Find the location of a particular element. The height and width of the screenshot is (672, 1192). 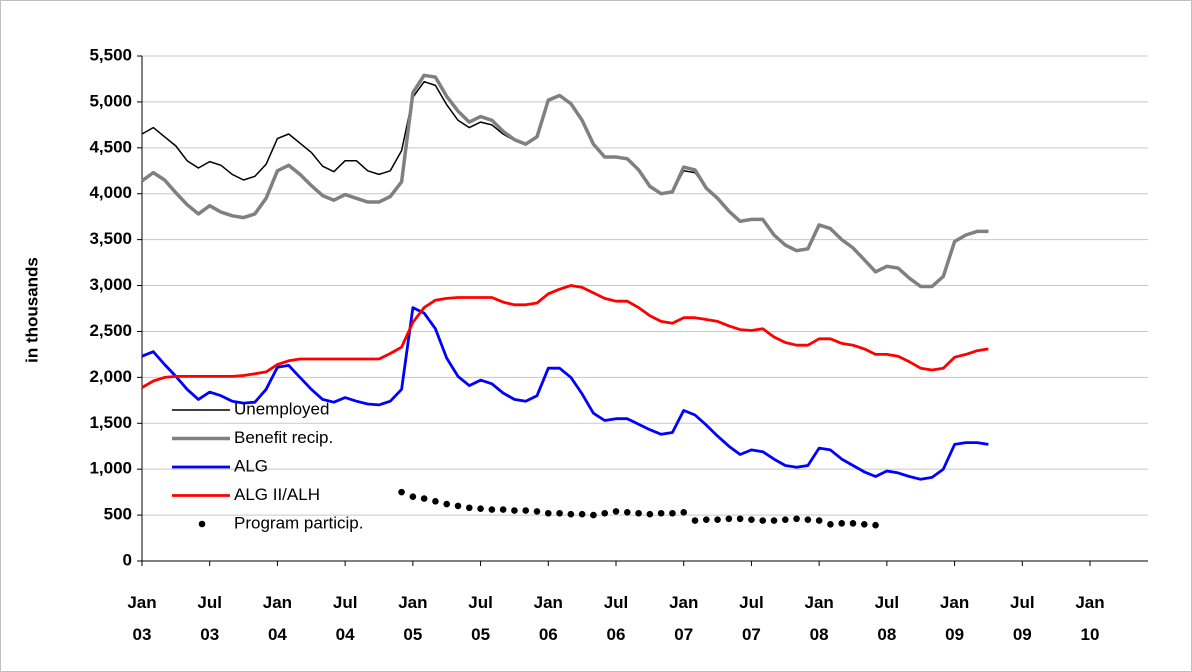

y-tick-label: 4,000 is located at coordinates (110, 192).